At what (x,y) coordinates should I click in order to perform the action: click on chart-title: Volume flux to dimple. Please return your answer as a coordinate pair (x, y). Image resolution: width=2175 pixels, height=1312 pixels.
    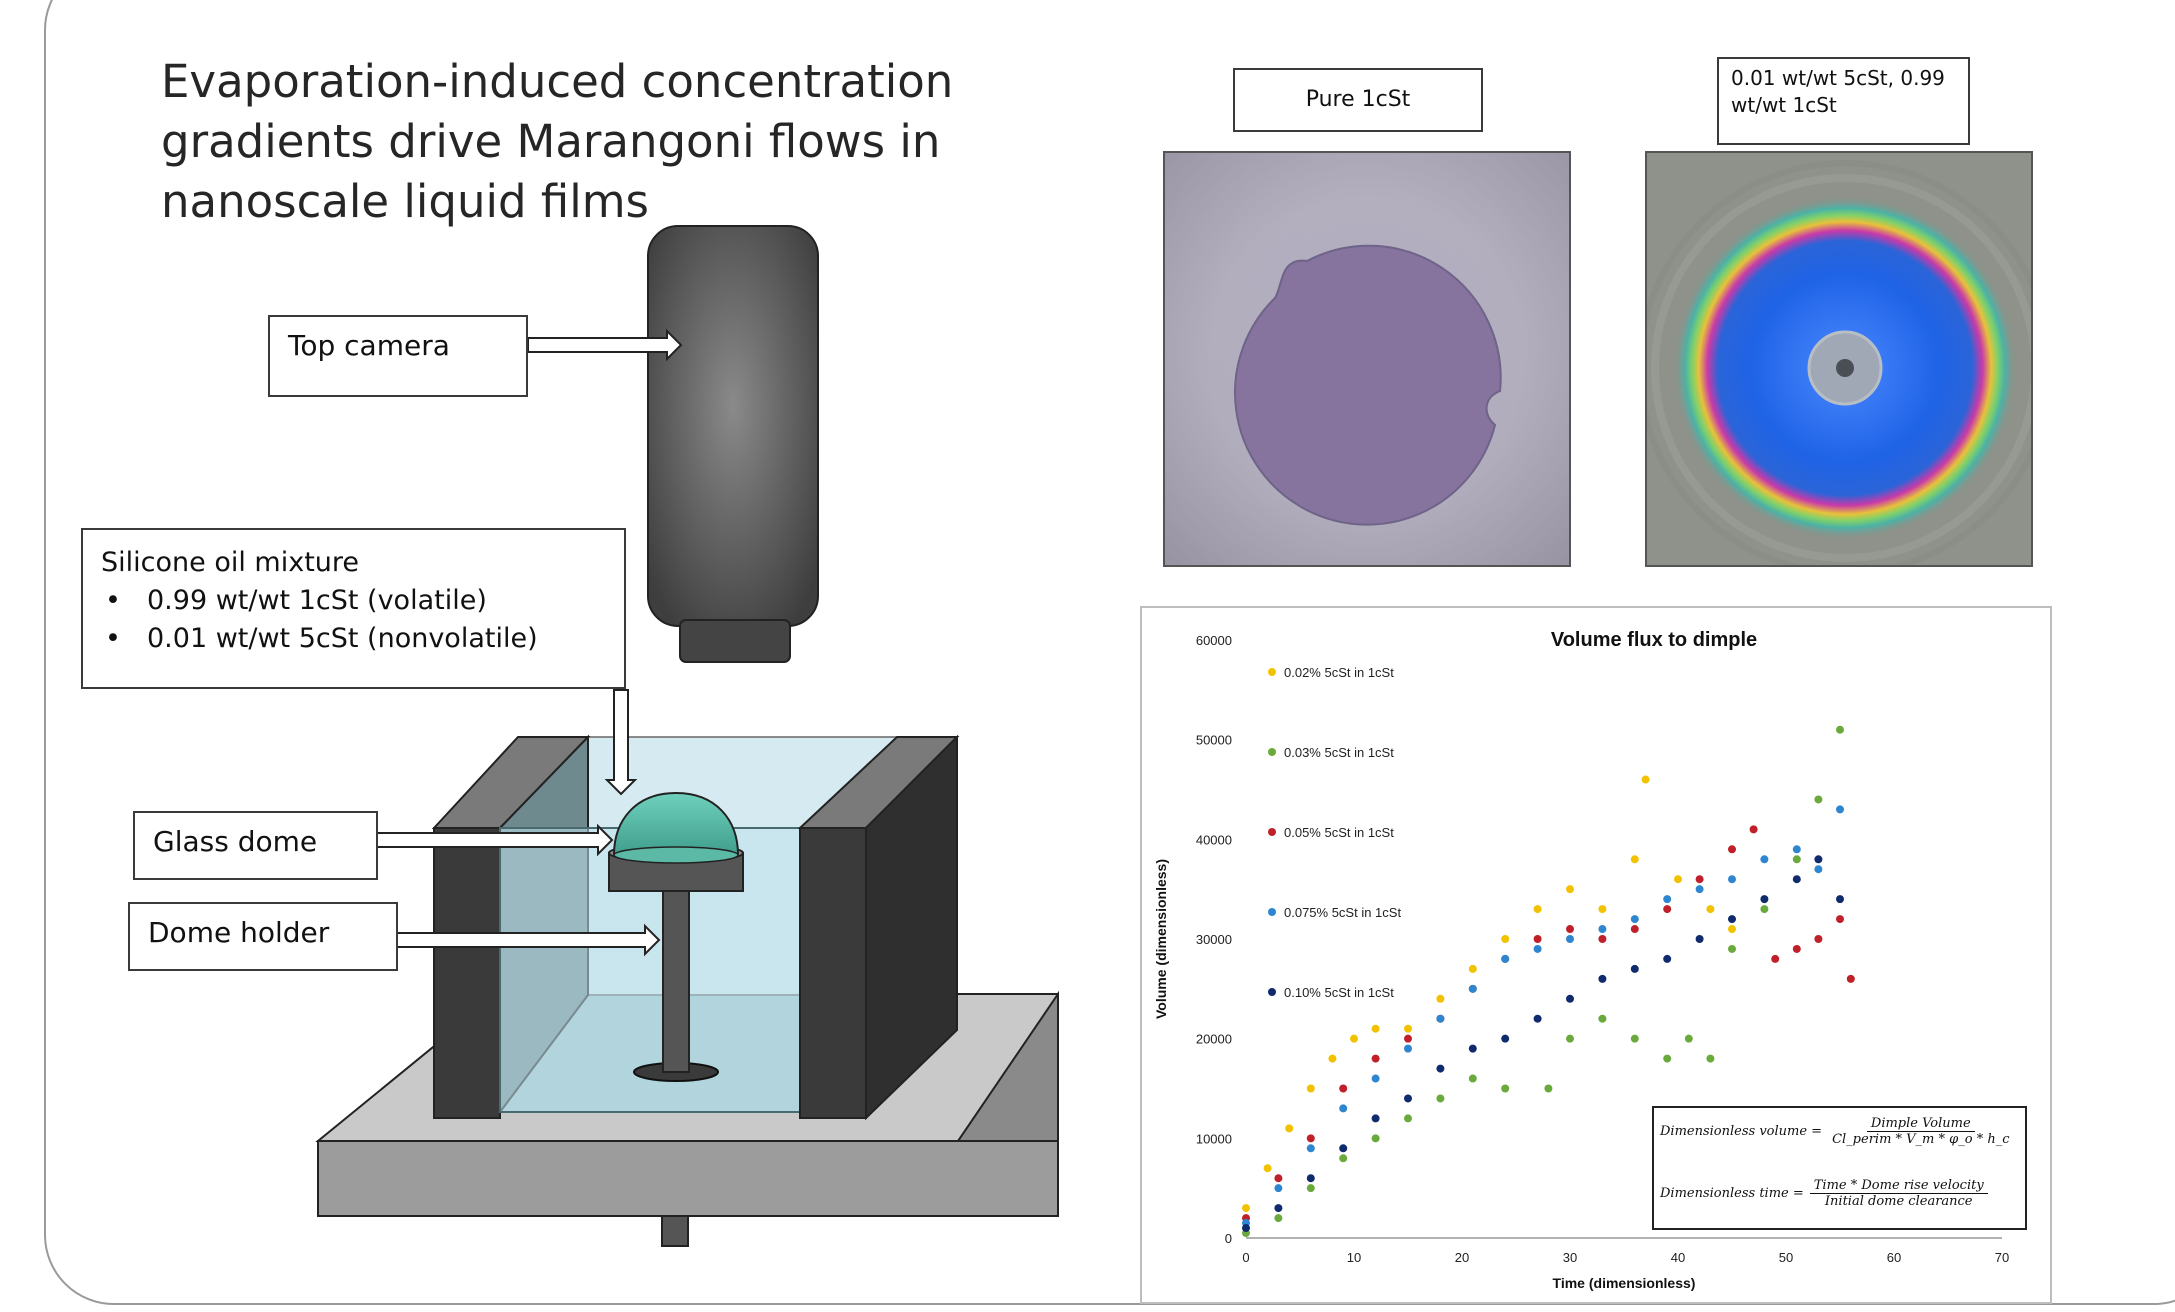
    Looking at the image, I should click on (1654, 640).